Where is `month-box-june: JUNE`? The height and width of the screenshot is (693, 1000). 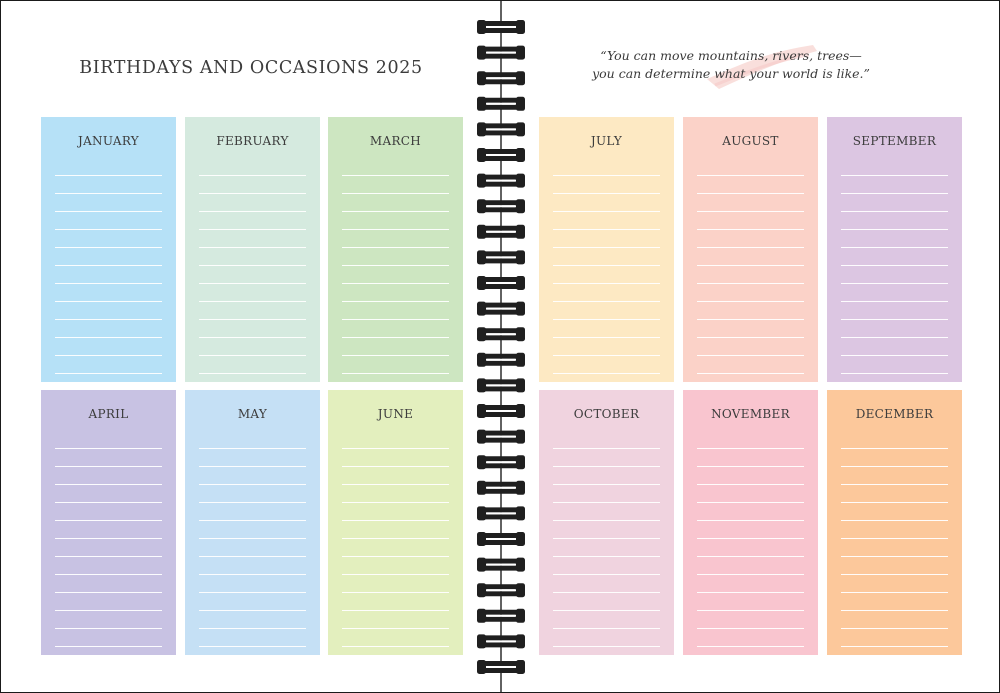 month-box-june: JUNE is located at coordinates (395, 522).